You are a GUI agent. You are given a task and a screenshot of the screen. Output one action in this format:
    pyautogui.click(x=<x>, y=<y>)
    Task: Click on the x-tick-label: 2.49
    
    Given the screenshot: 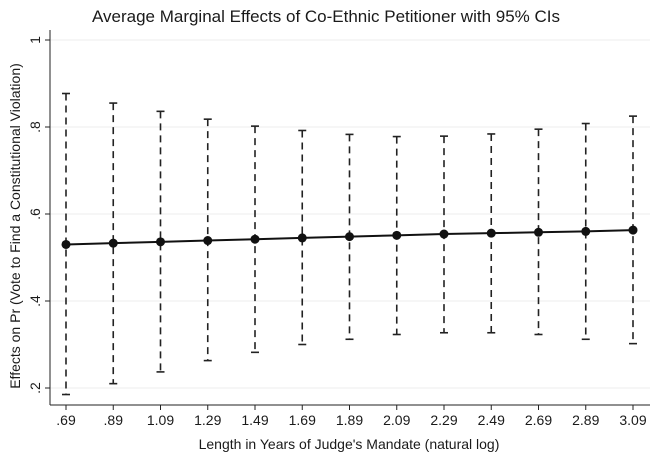 What is the action you would take?
    pyautogui.click(x=491, y=420)
    